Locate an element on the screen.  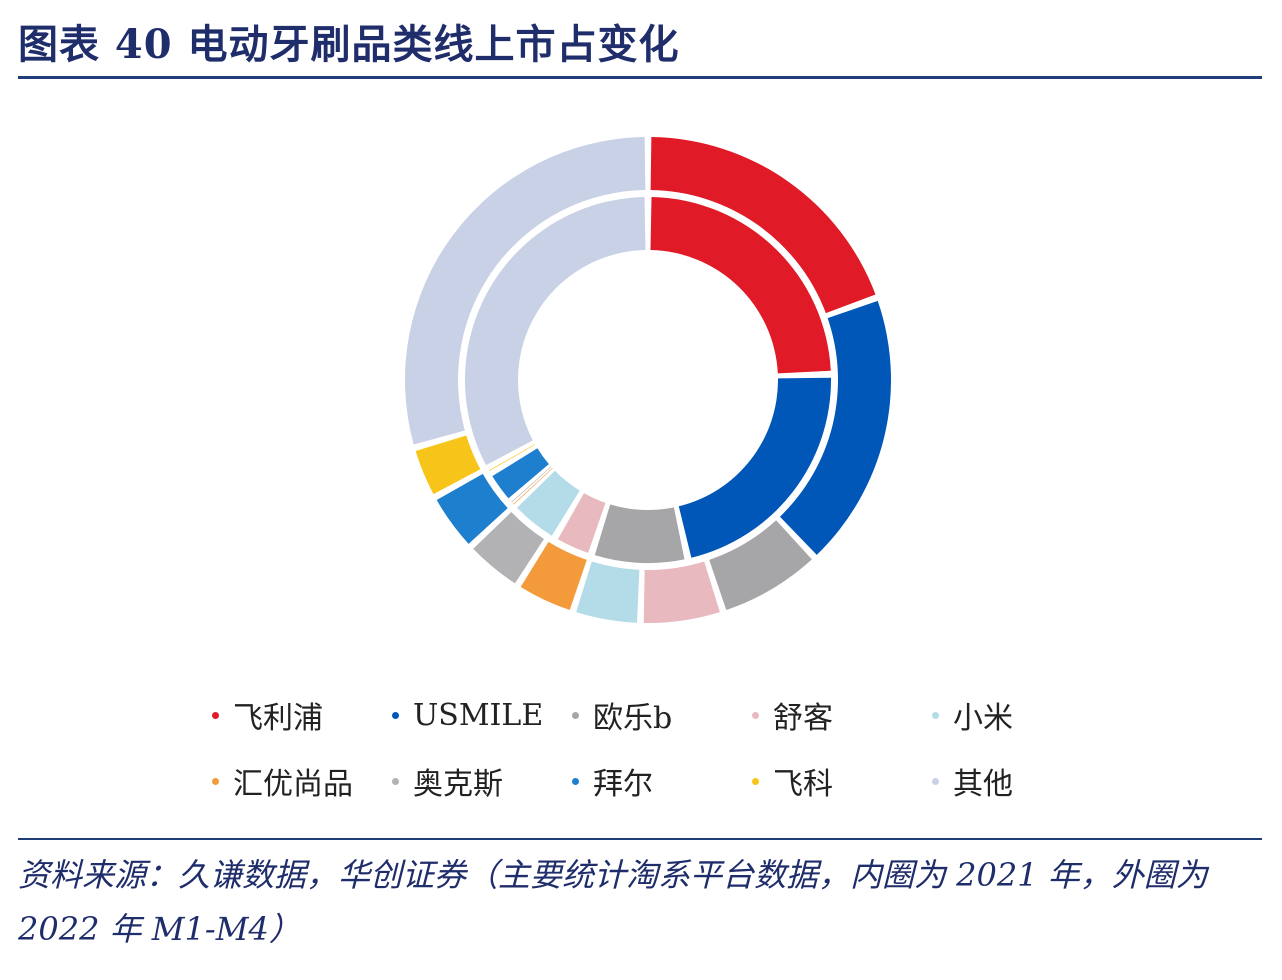
legend-item-xiaomi: 小米 is located at coordinates (972, 715).